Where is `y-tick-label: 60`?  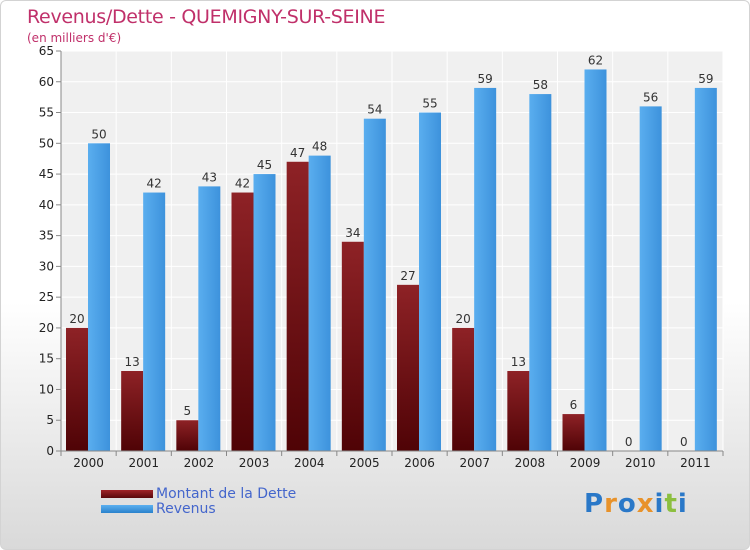 y-tick-label: 60 is located at coordinates (46, 82).